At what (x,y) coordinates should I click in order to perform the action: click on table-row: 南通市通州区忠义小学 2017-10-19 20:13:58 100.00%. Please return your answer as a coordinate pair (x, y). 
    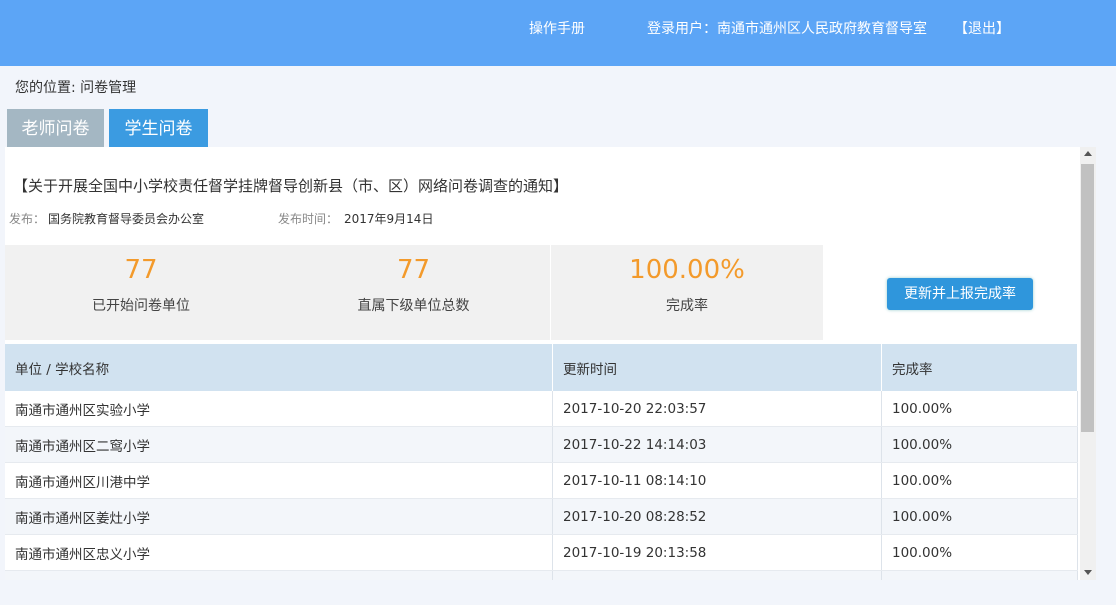
    Looking at the image, I should click on (541, 552).